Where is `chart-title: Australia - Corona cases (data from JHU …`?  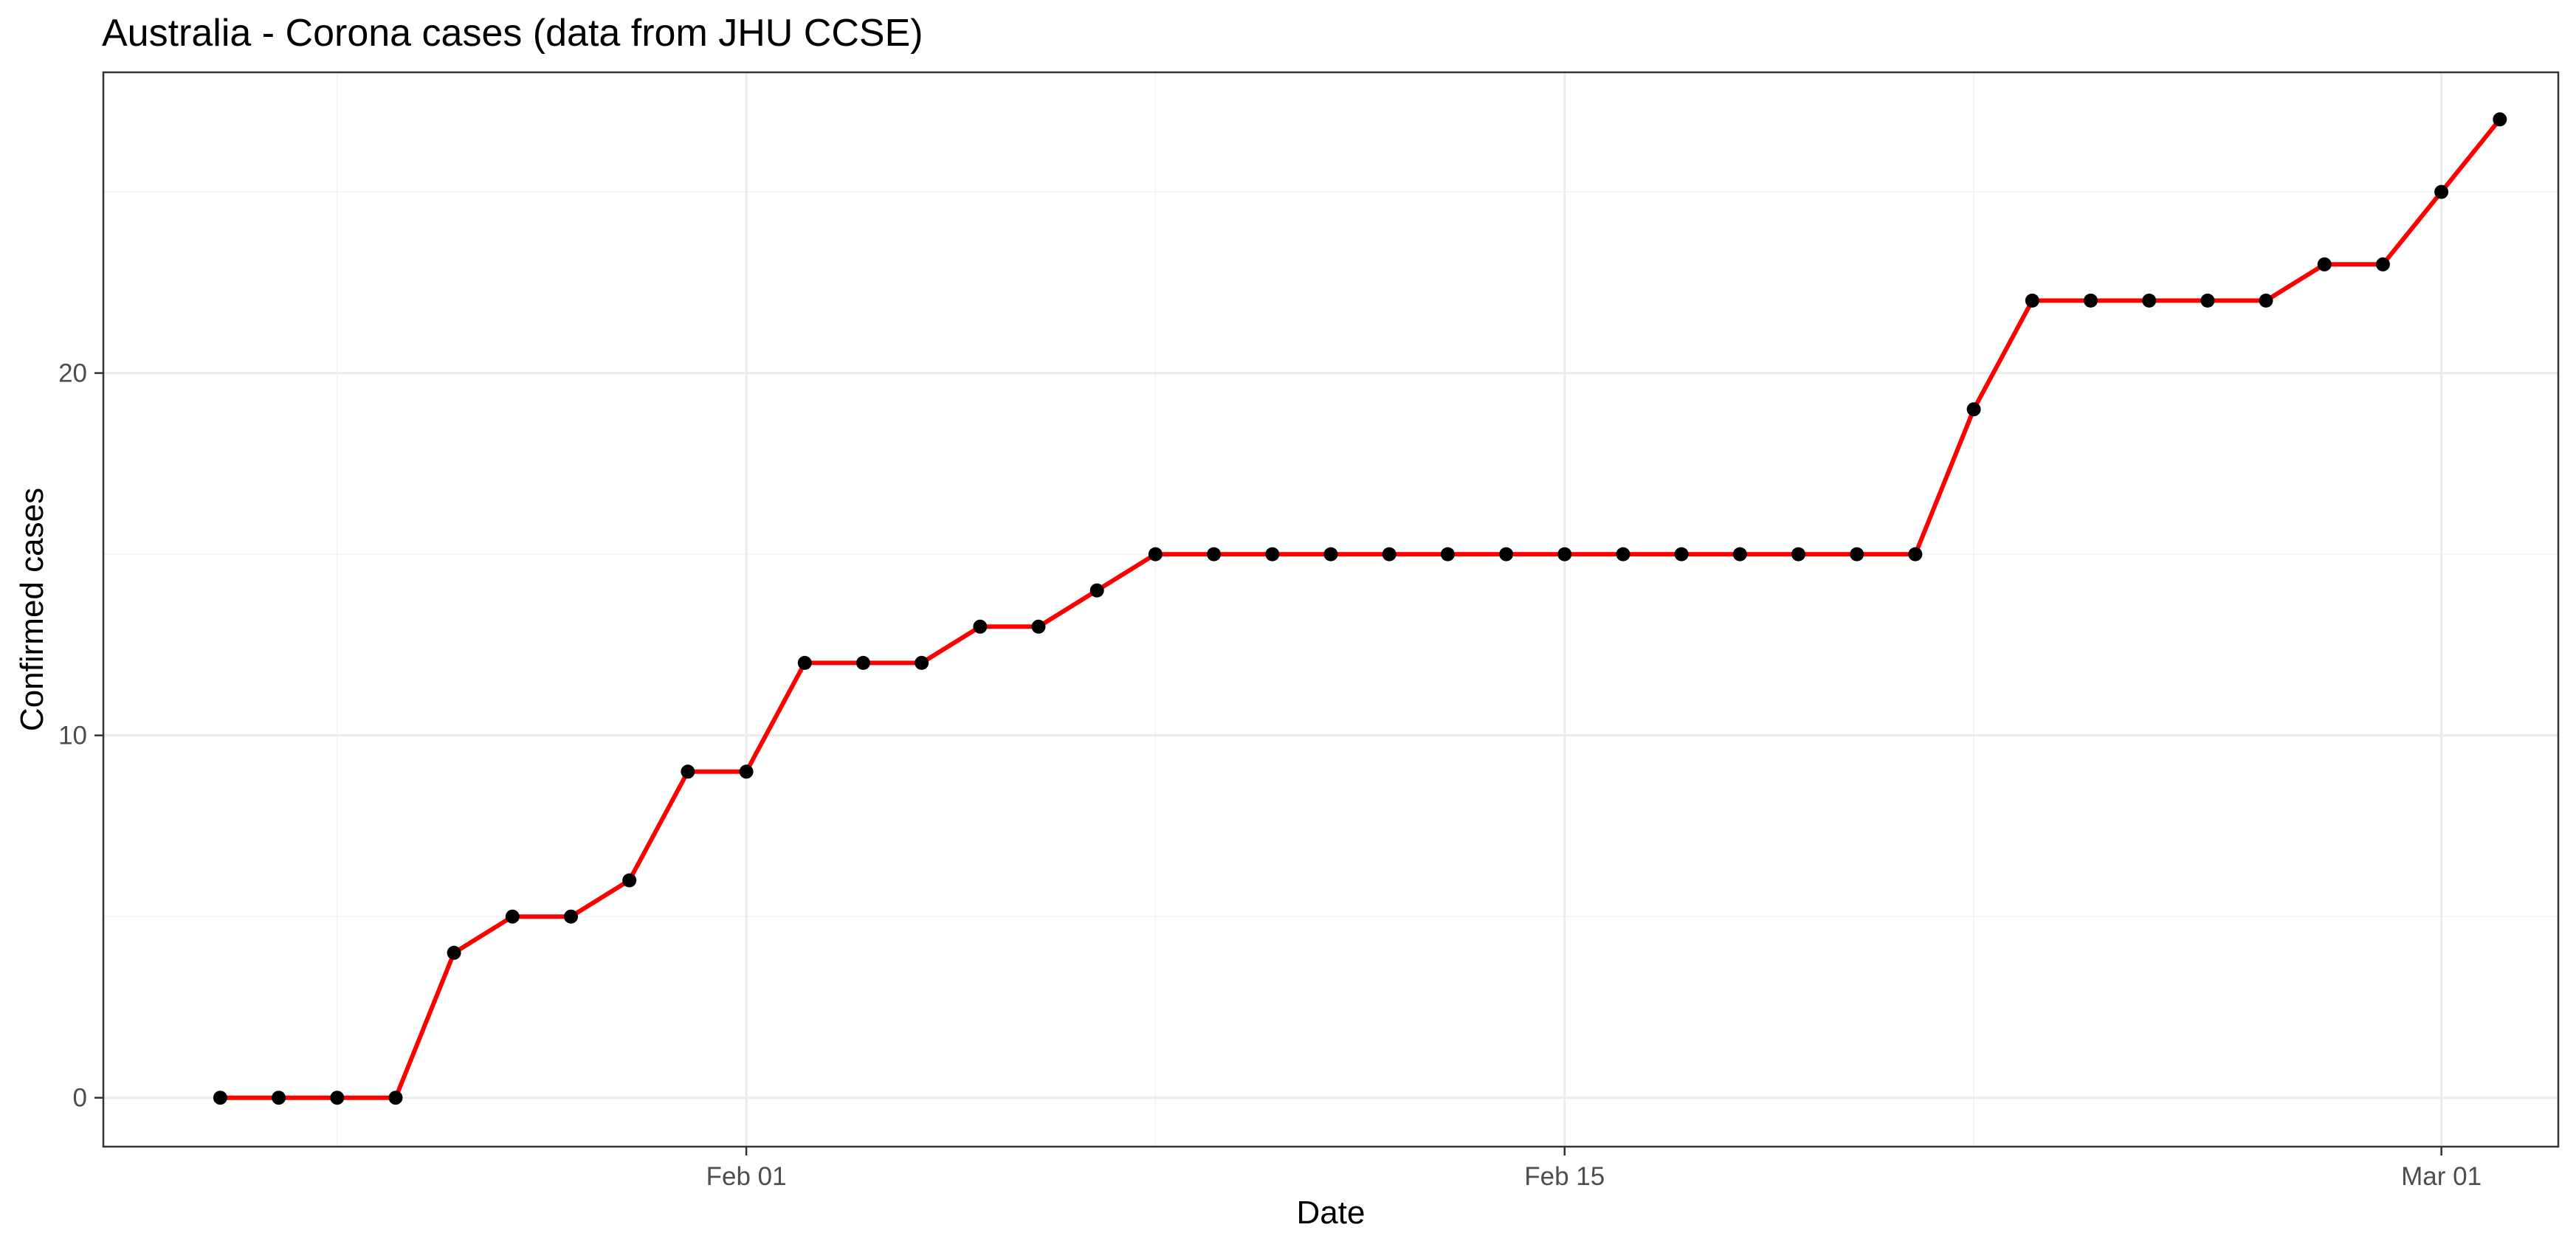
chart-title: Australia - Corona cases (data from JHU … is located at coordinates (513, 33).